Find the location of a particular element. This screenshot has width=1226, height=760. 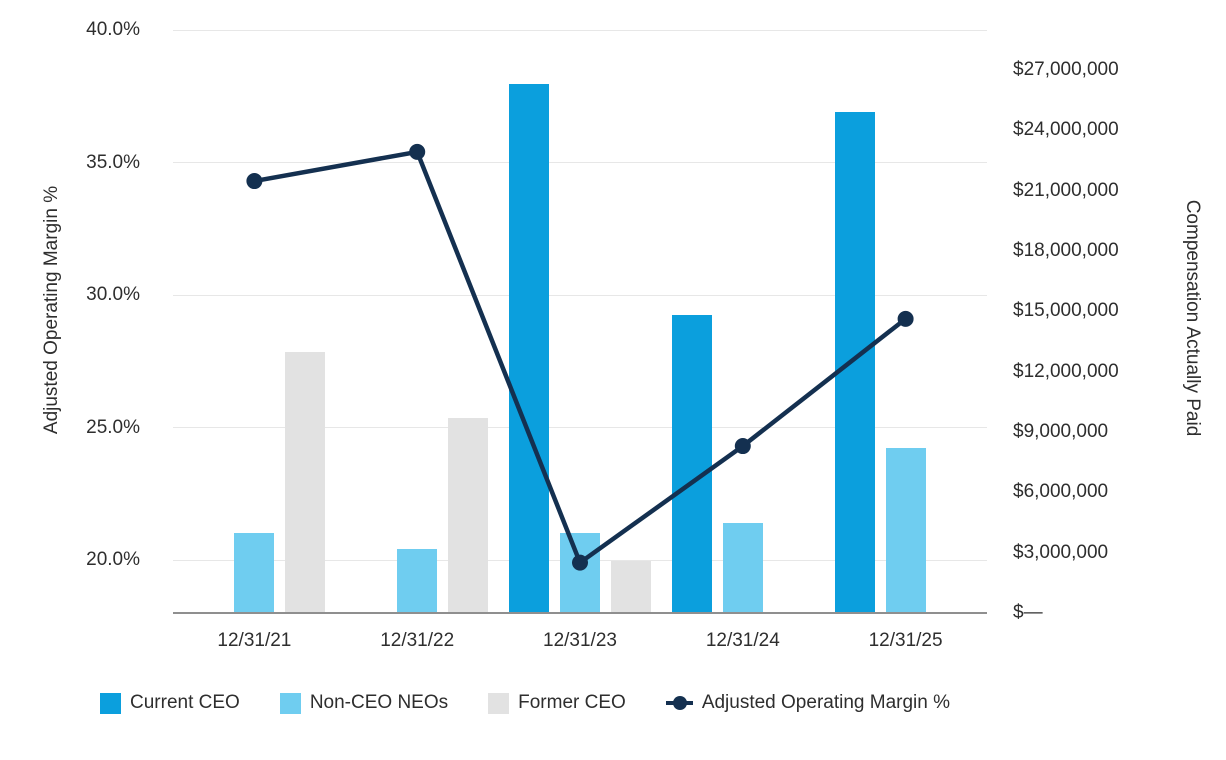

x-axis-line is located at coordinates (580, 613).